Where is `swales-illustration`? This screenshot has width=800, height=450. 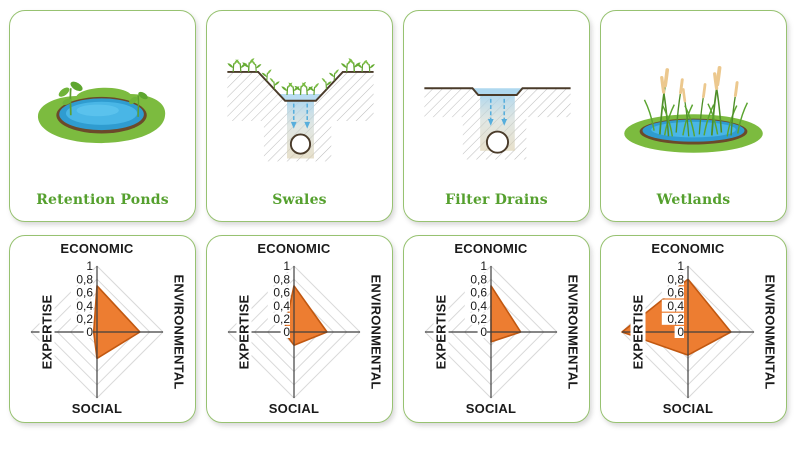
swales-illustration is located at coordinates (301, 109).